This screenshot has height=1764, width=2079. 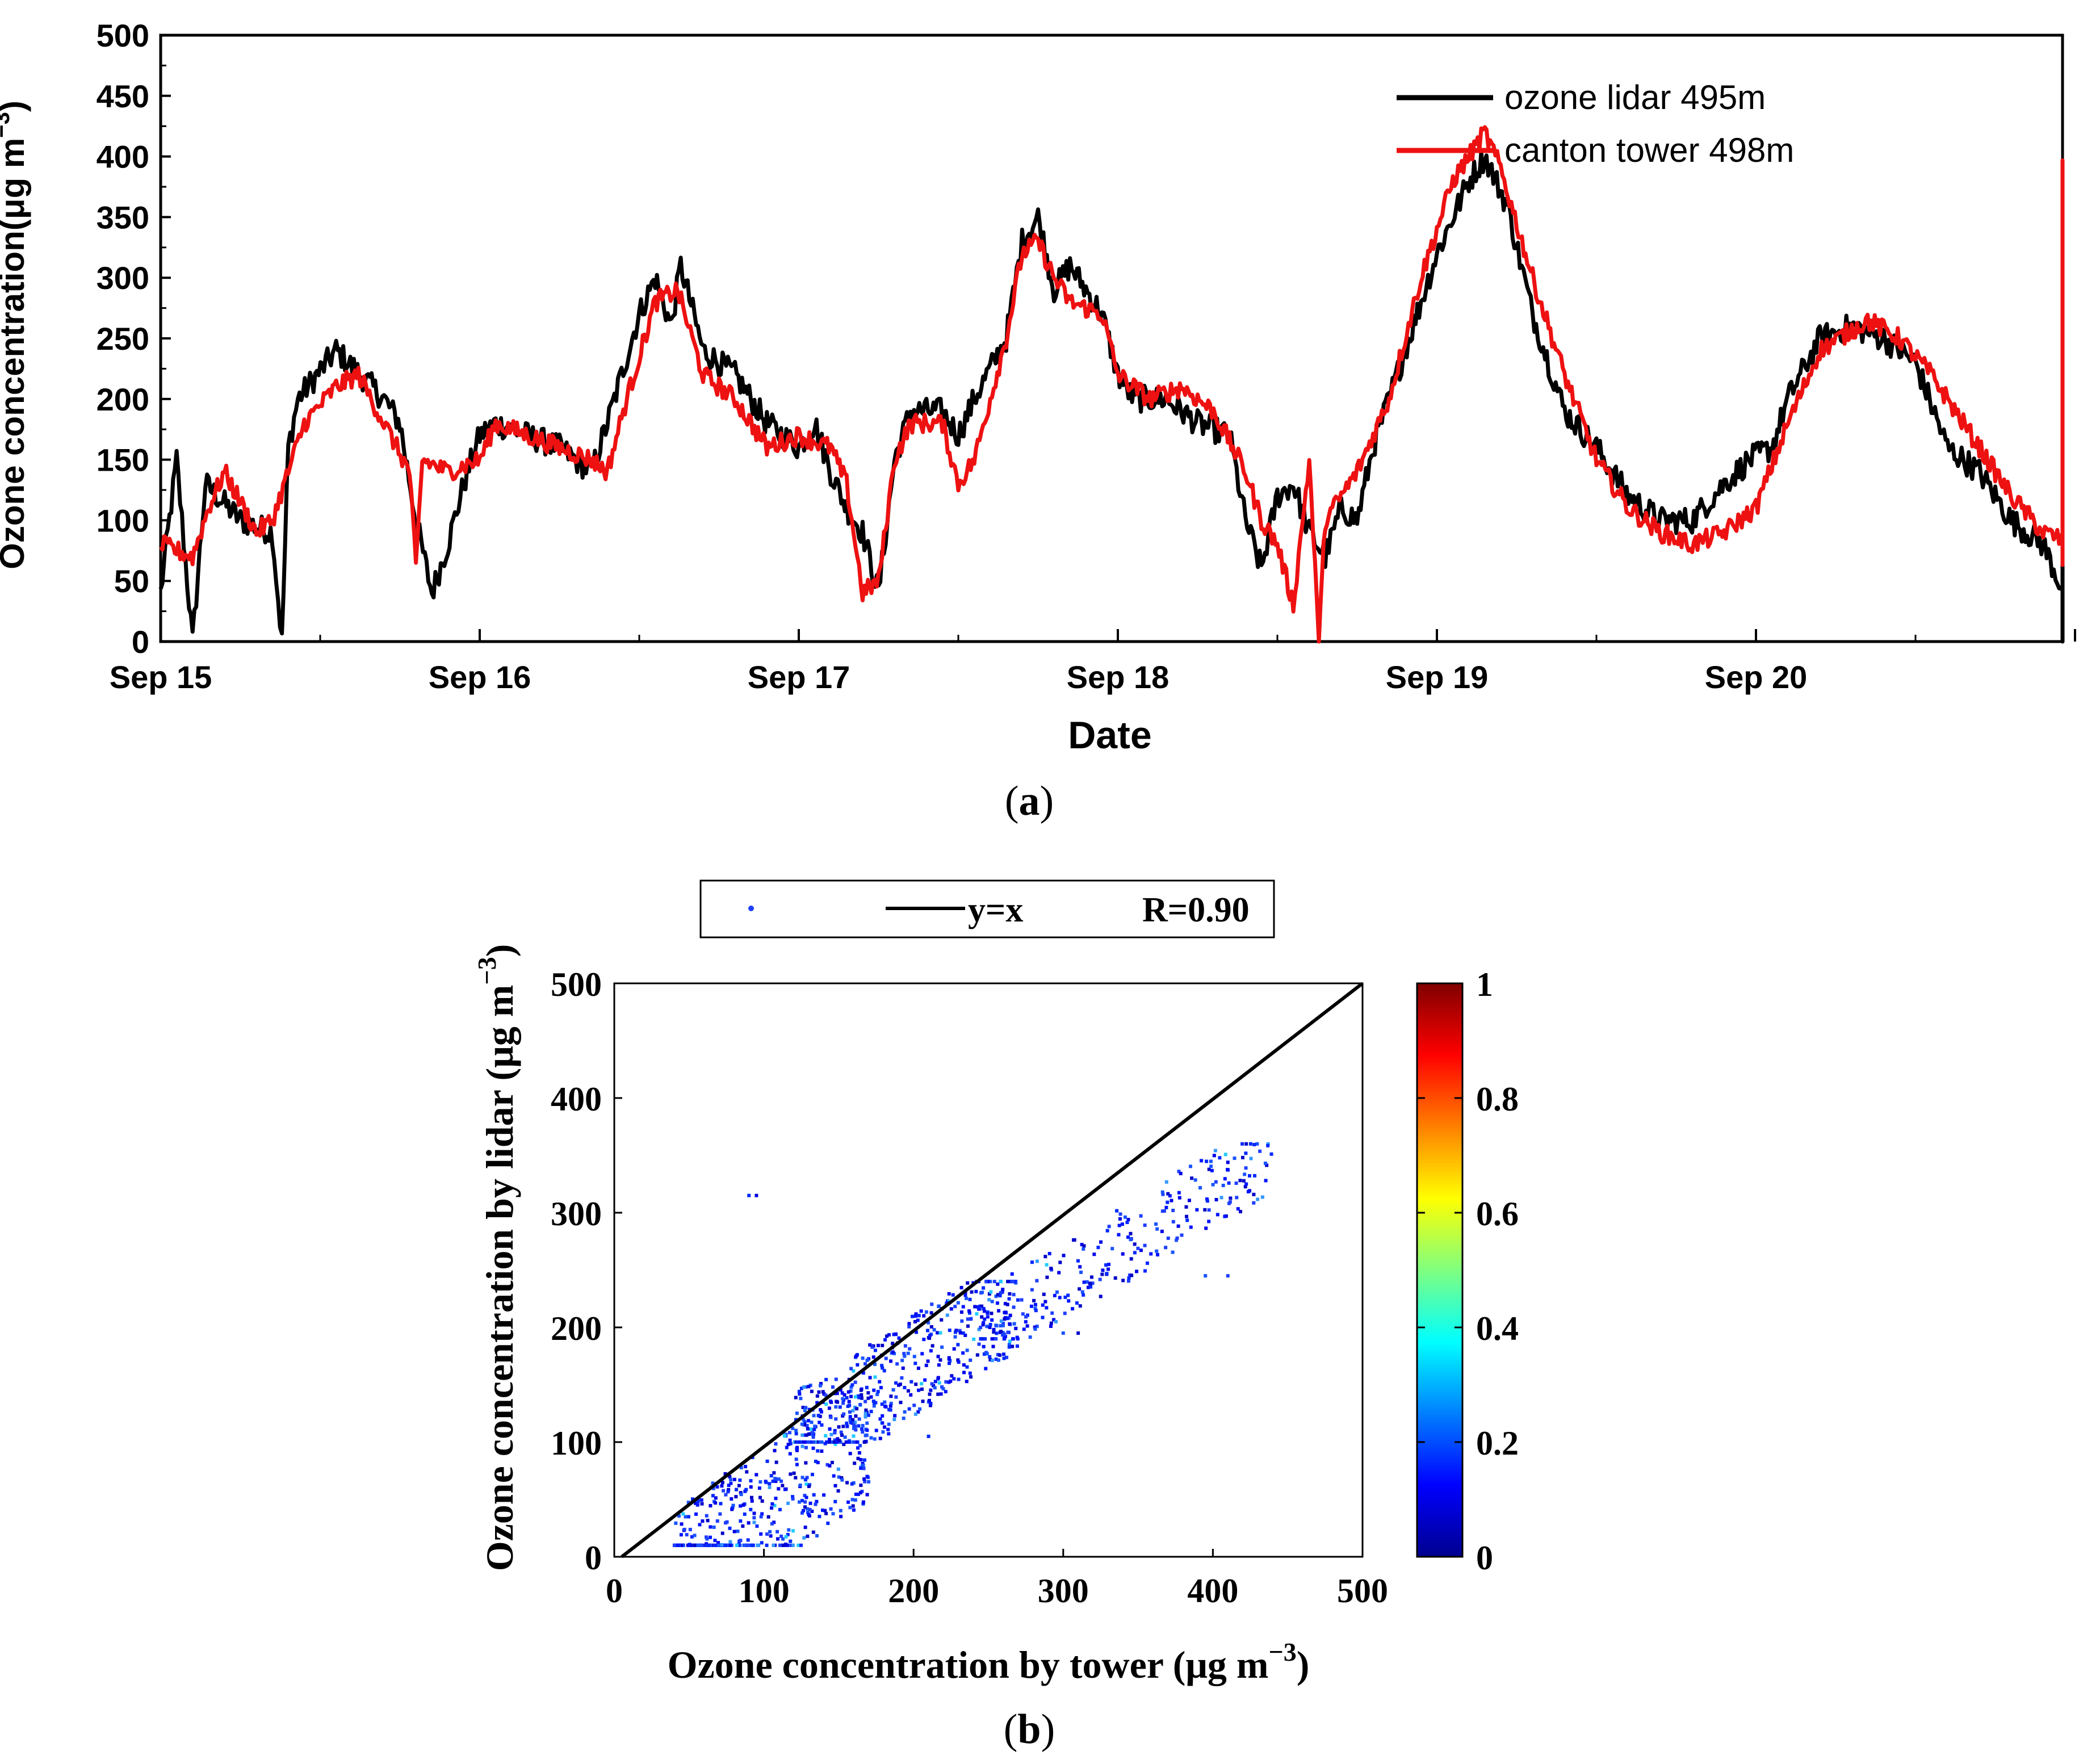 What do you see at coordinates (1440, 1270) in the screenshot?
I see `colorbar` at bounding box center [1440, 1270].